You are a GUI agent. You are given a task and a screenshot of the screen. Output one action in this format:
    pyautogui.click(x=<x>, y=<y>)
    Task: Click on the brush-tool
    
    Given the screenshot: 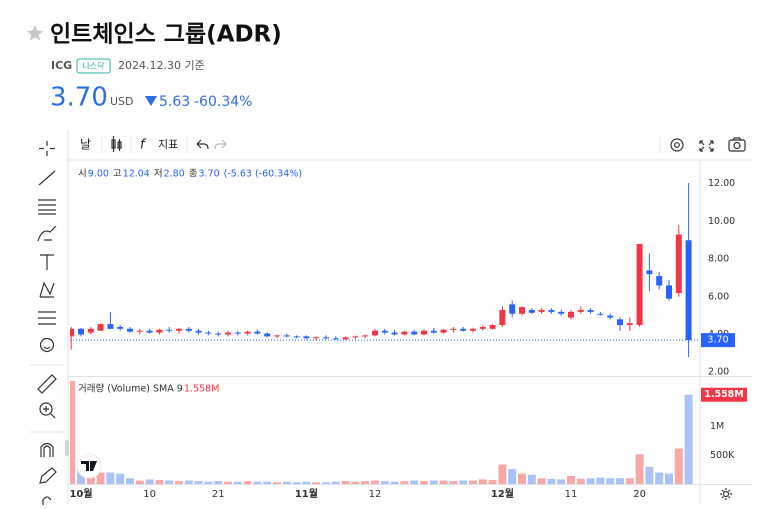 What is the action you would take?
    pyautogui.click(x=47, y=233)
    